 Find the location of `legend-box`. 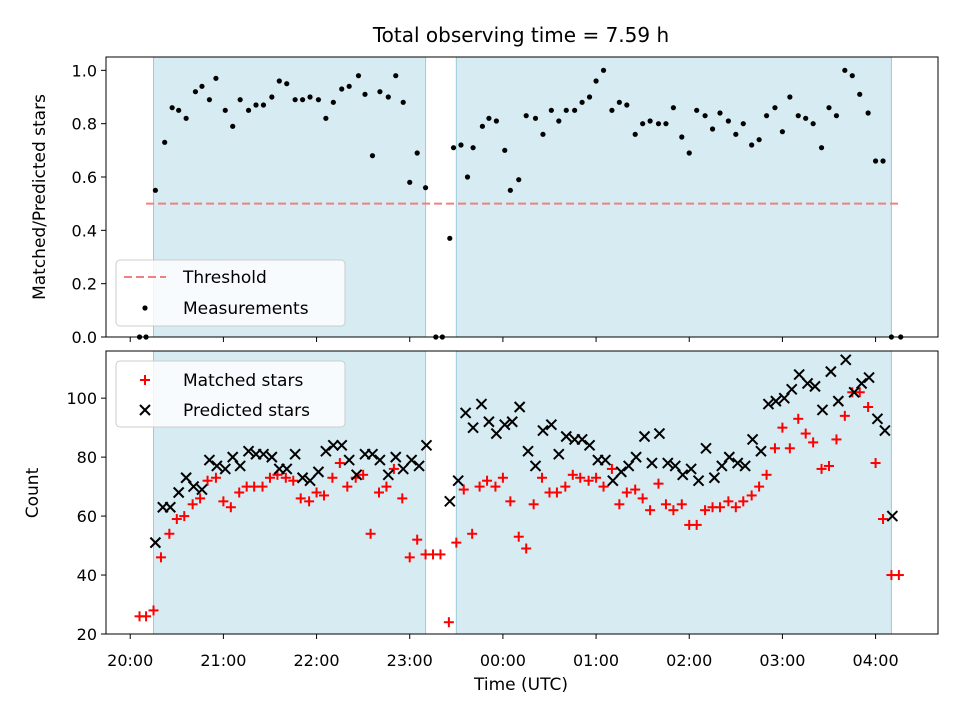

legend-box is located at coordinates (230, 293).